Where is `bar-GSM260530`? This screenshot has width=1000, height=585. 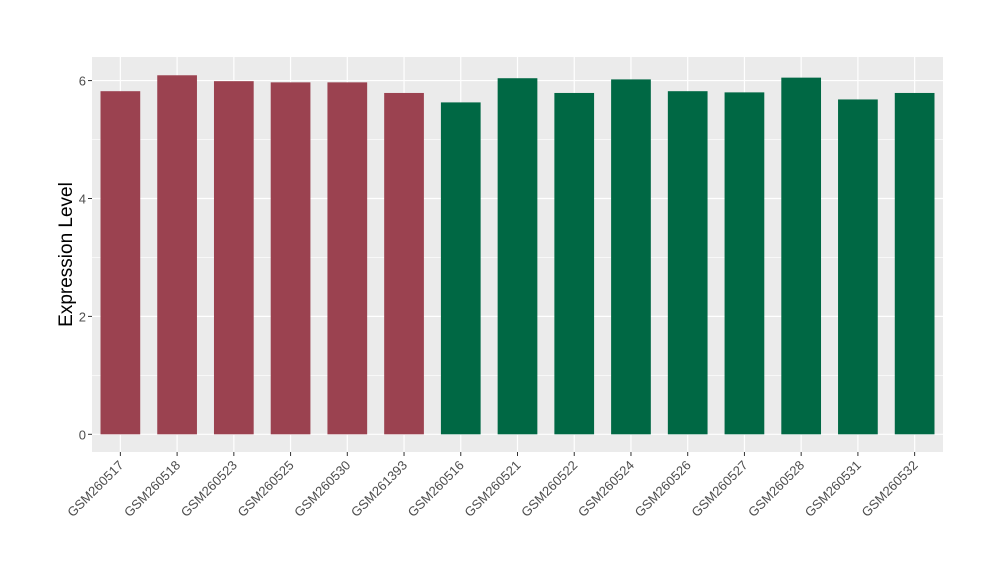 bar-GSM260530 is located at coordinates (347, 258).